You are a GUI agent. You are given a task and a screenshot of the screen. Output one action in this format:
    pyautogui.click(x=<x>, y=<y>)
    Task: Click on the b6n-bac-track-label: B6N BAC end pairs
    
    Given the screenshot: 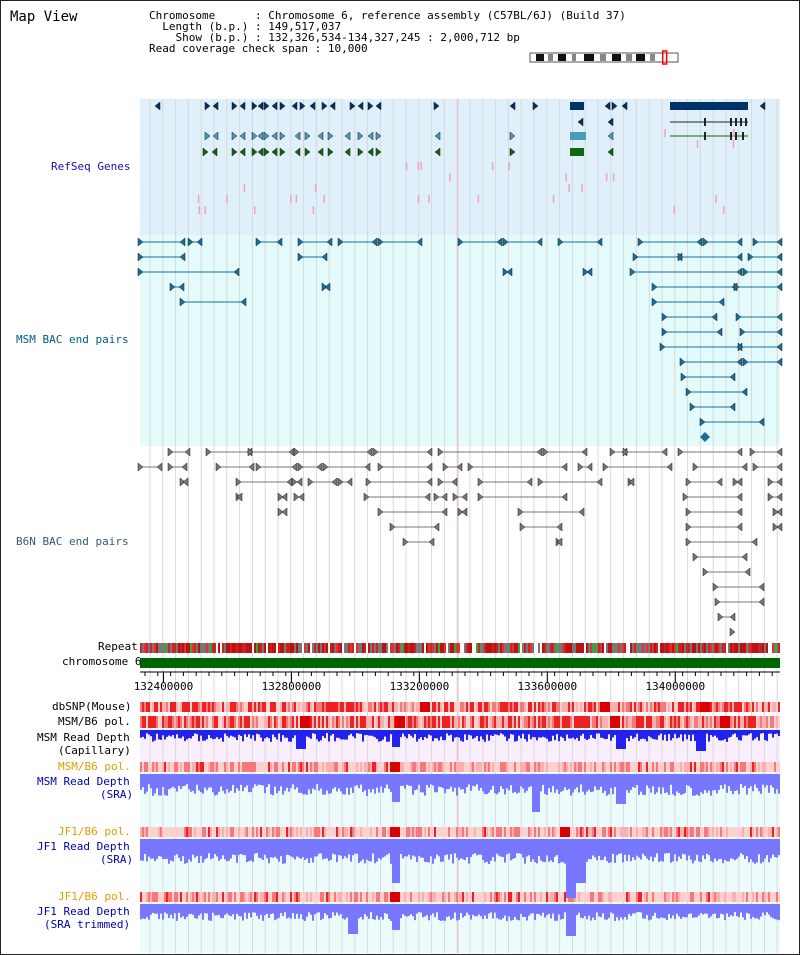 What is the action you would take?
    pyautogui.click(x=72, y=541)
    